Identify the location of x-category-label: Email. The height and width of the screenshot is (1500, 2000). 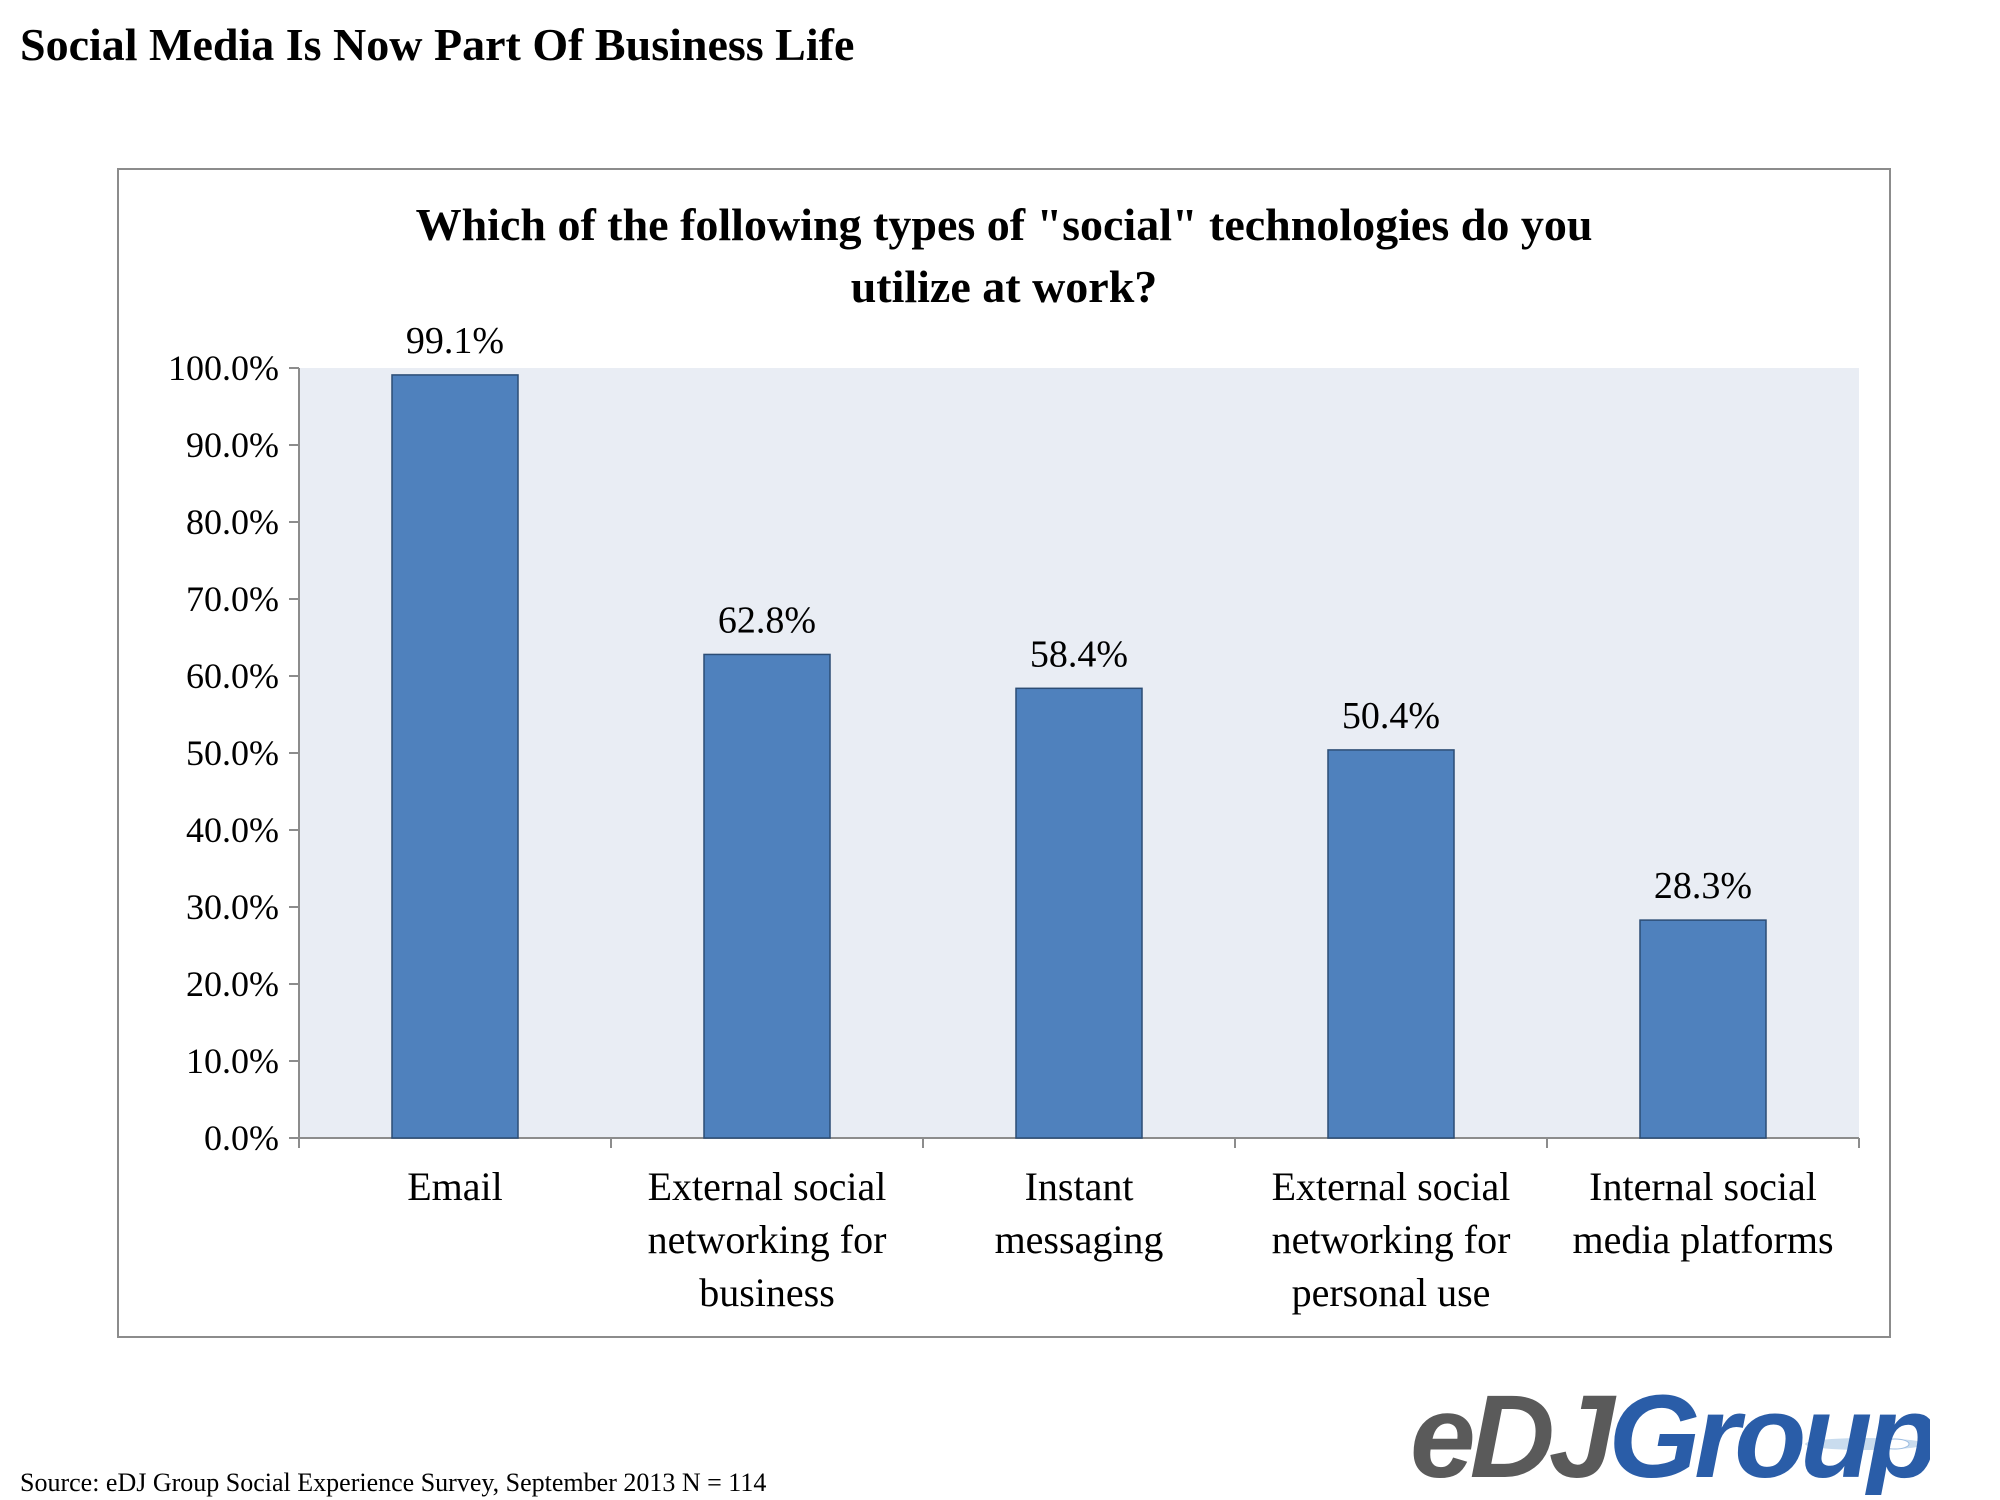
(455, 1186).